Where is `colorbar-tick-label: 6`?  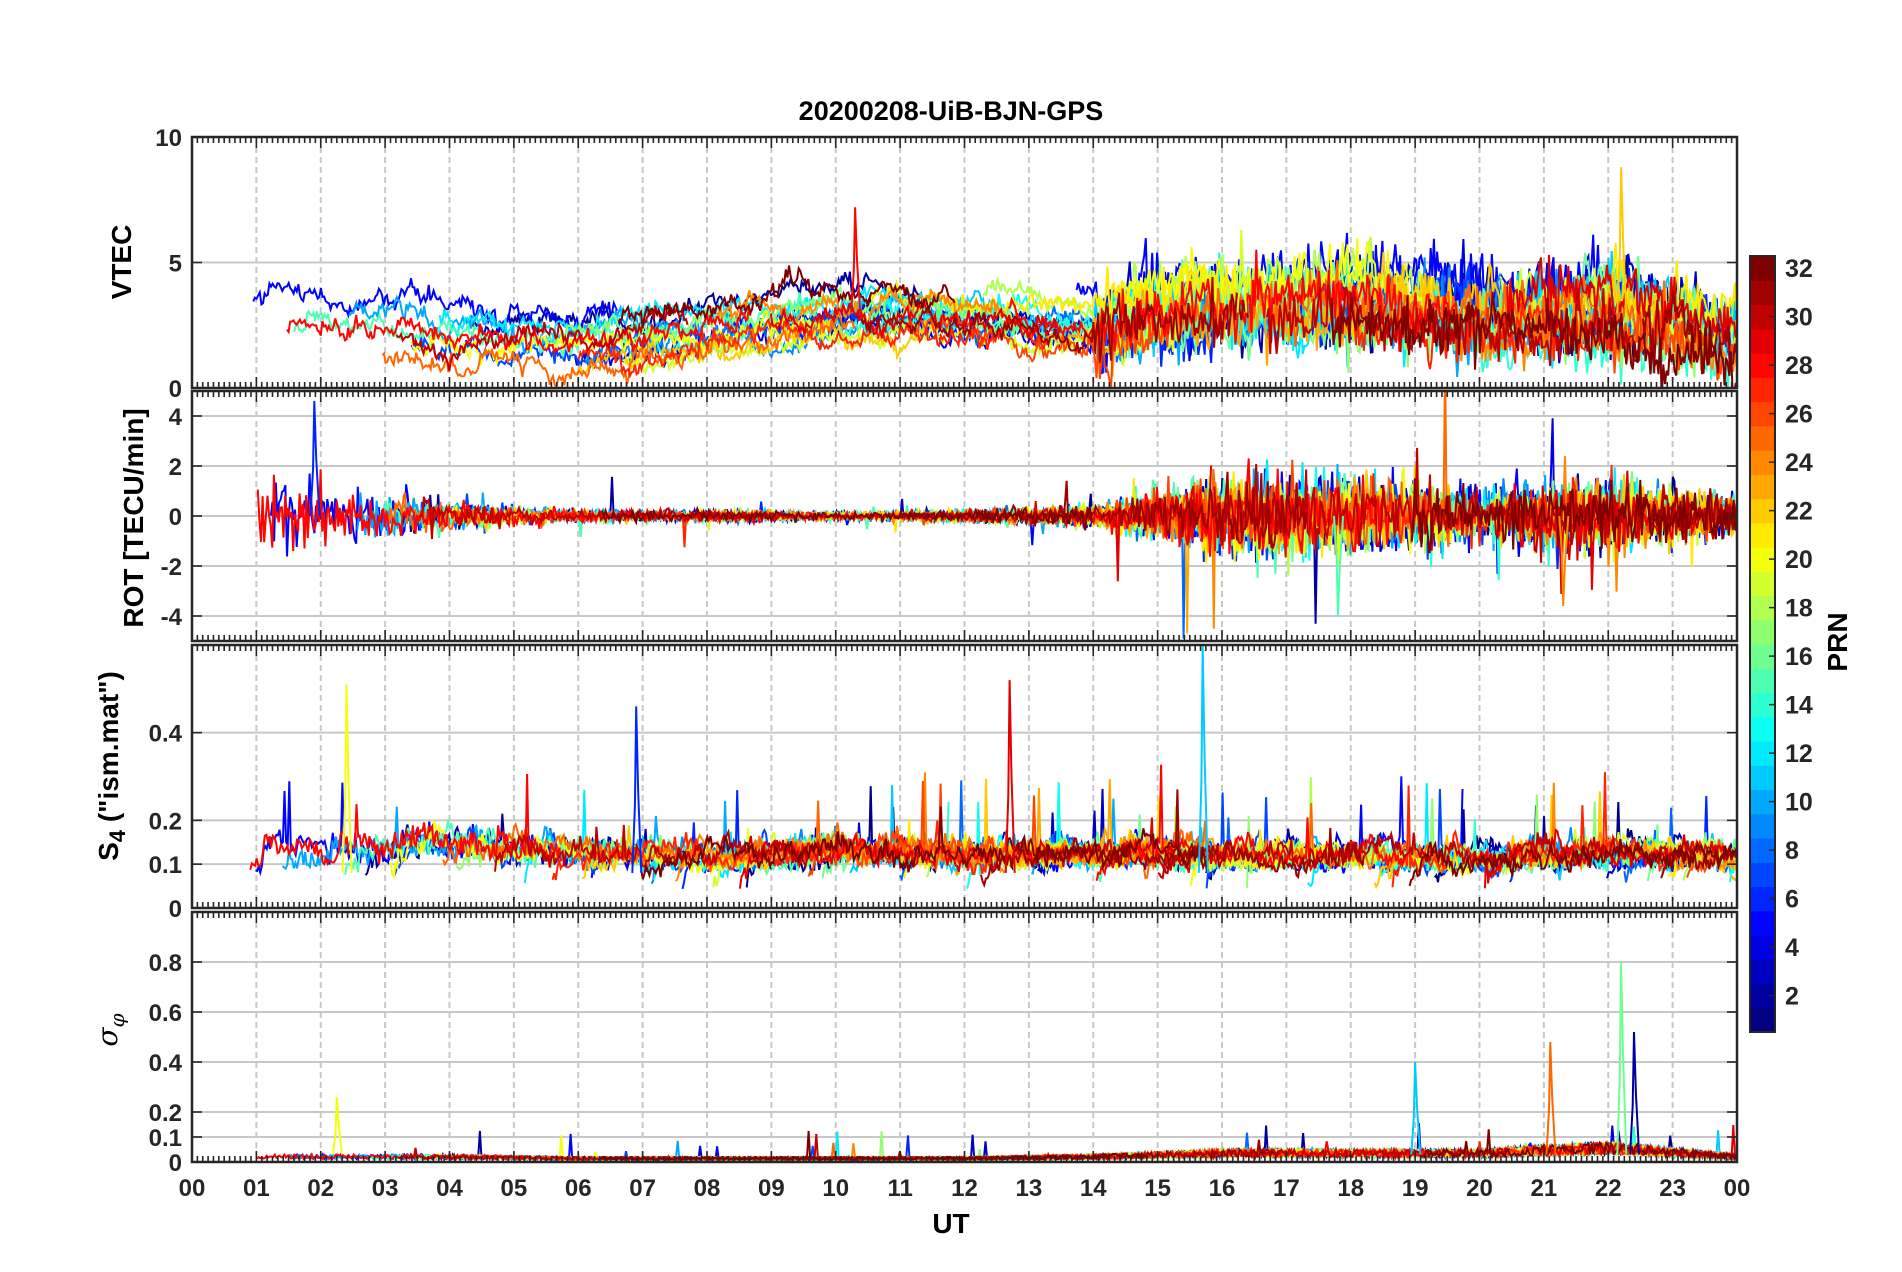
colorbar-tick-label: 6 is located at coordinates (1792, 900).